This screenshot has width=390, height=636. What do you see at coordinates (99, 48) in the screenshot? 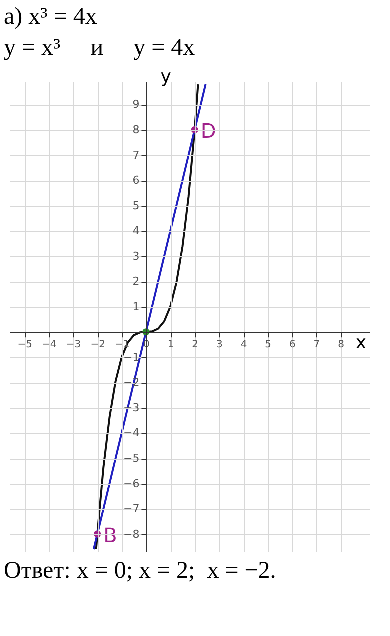
I see `chart-subtitle: y = x³ и y = 4x` at bounding box center [99, 48].